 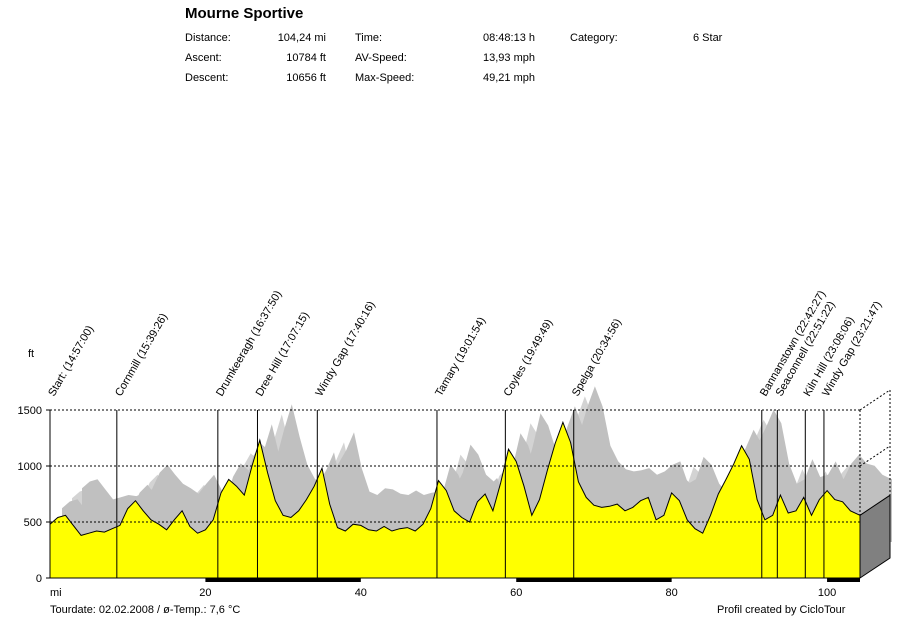 I want to click on waypoint-label: Start: (14:57:00), so click(x=71, y=361).